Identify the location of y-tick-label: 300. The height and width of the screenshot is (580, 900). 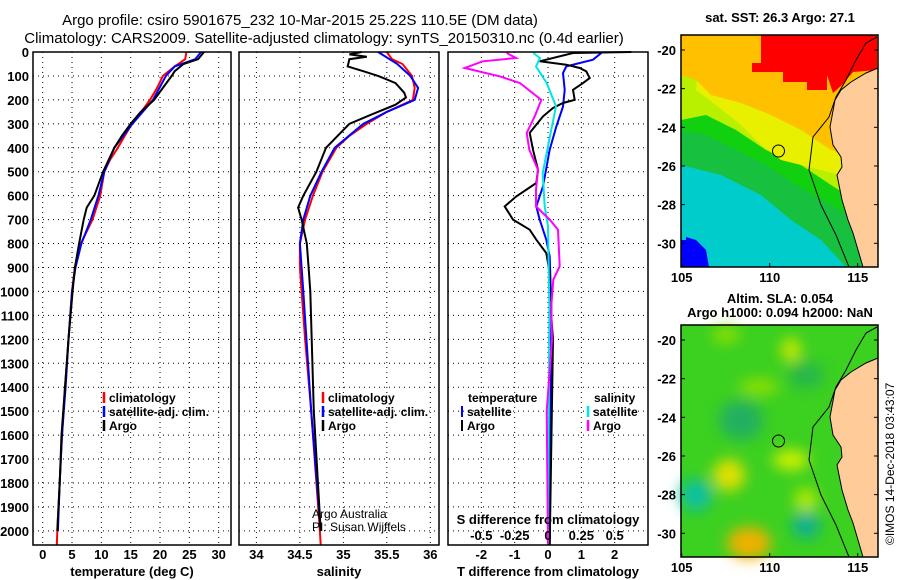
(18, 124).